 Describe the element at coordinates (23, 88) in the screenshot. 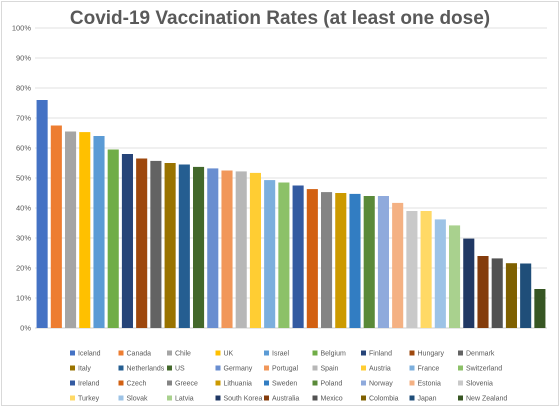

I see `y-tick-label: 80%` at that location.